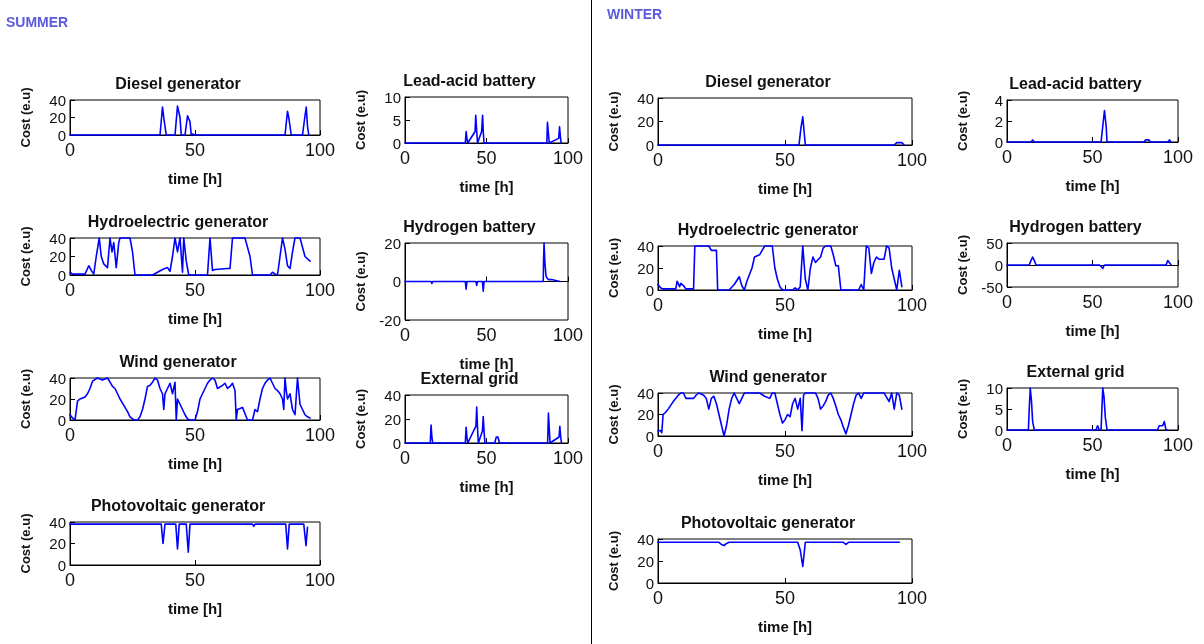  Describe the element at coordinates (992, 287) in the screenshot. I see `y-tick-label: -50` at that location.